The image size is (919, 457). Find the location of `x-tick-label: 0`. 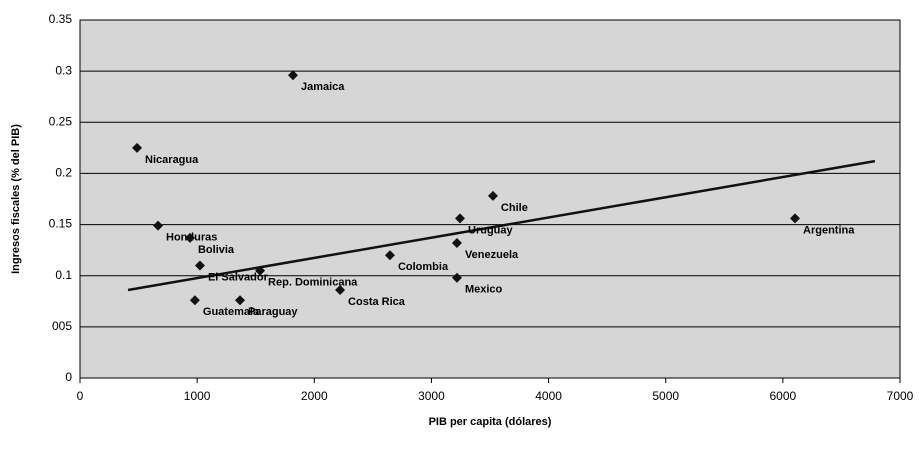

x-tick-label: 0 is located at coordinates (80, 396).